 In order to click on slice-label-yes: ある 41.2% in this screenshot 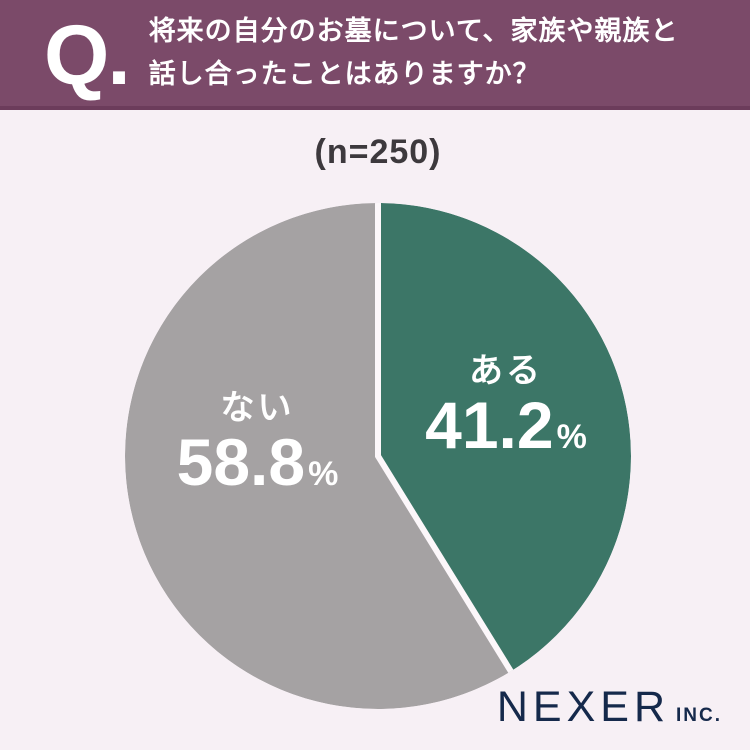, I will do `click(506, 413)`.